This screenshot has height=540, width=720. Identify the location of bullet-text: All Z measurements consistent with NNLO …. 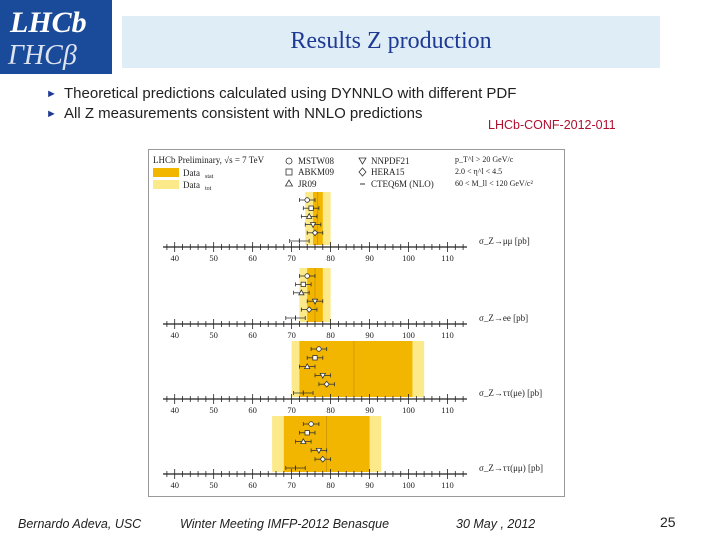
(243, 113).